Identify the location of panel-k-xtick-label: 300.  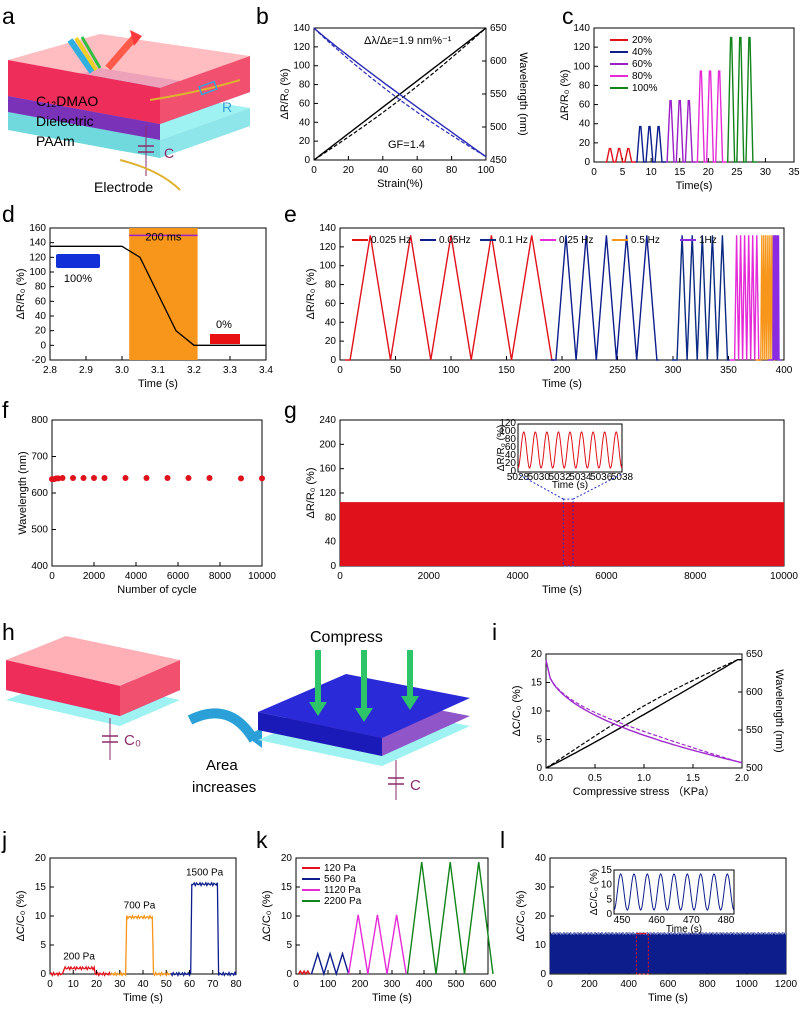
(392, 984).